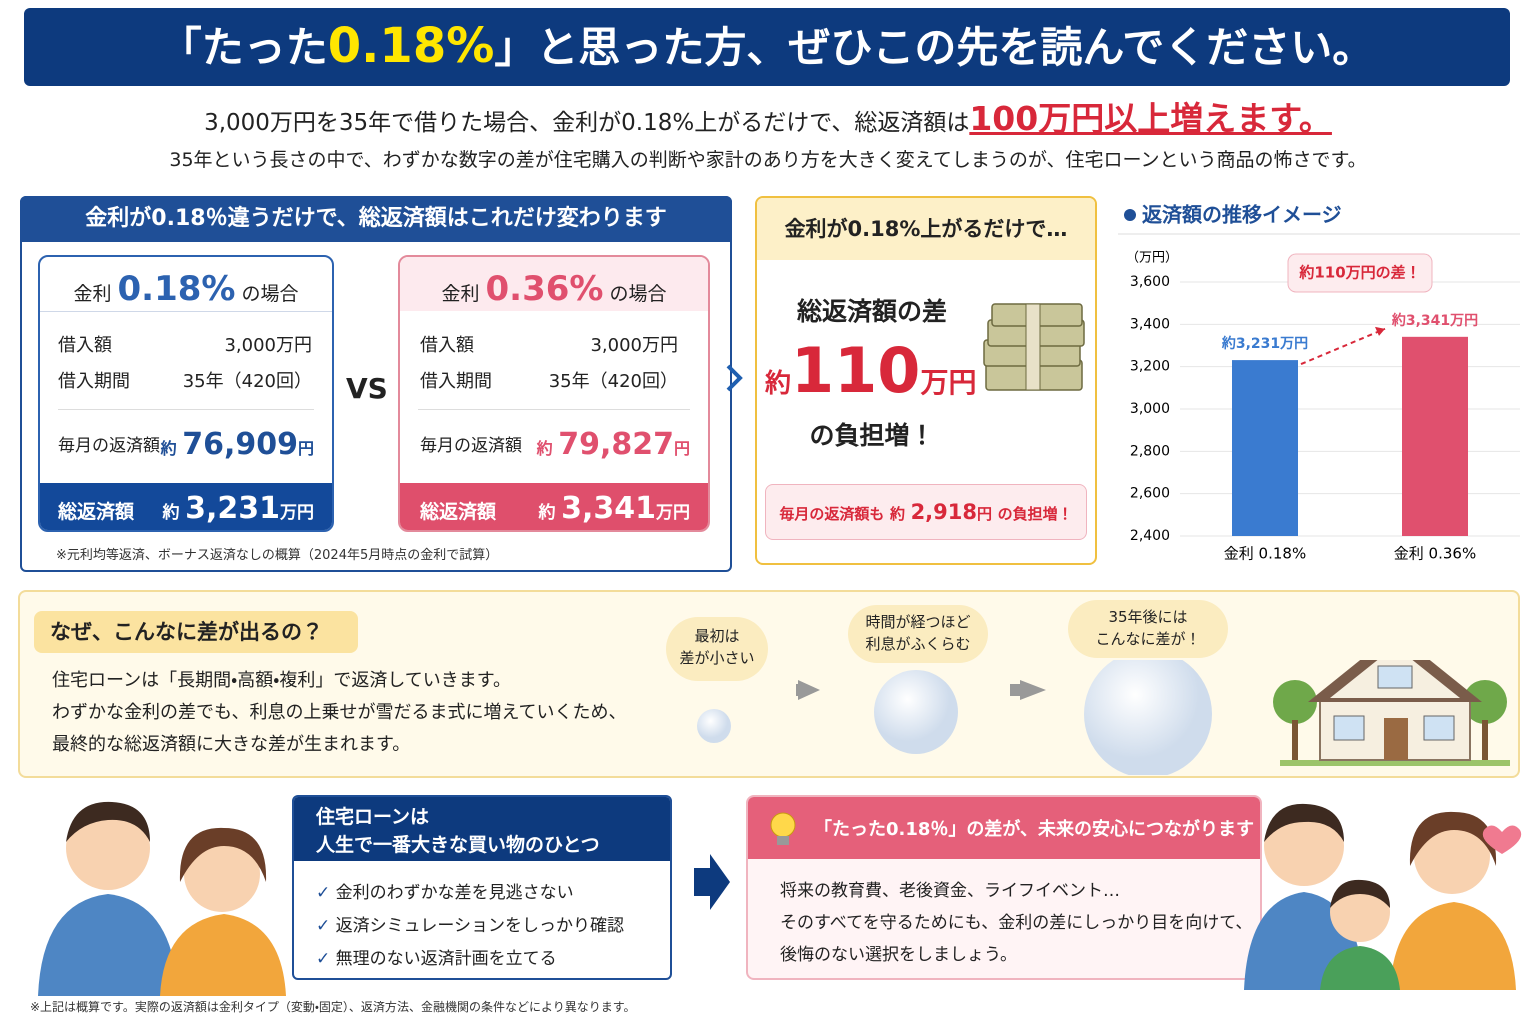 Image resolution: width=1536 pixels, height=1024 pixels. I want to click on text: 借入期間, so click(94, 381).